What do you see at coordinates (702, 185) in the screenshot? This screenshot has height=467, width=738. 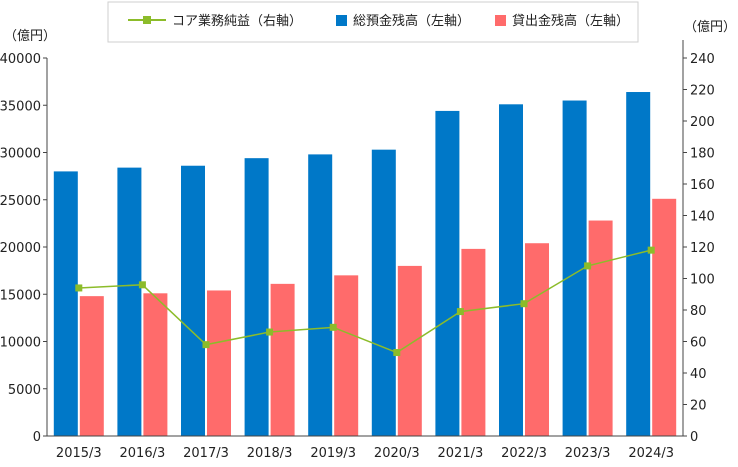 I see `right-tick-label: 160` at bounding box center [702, 185].